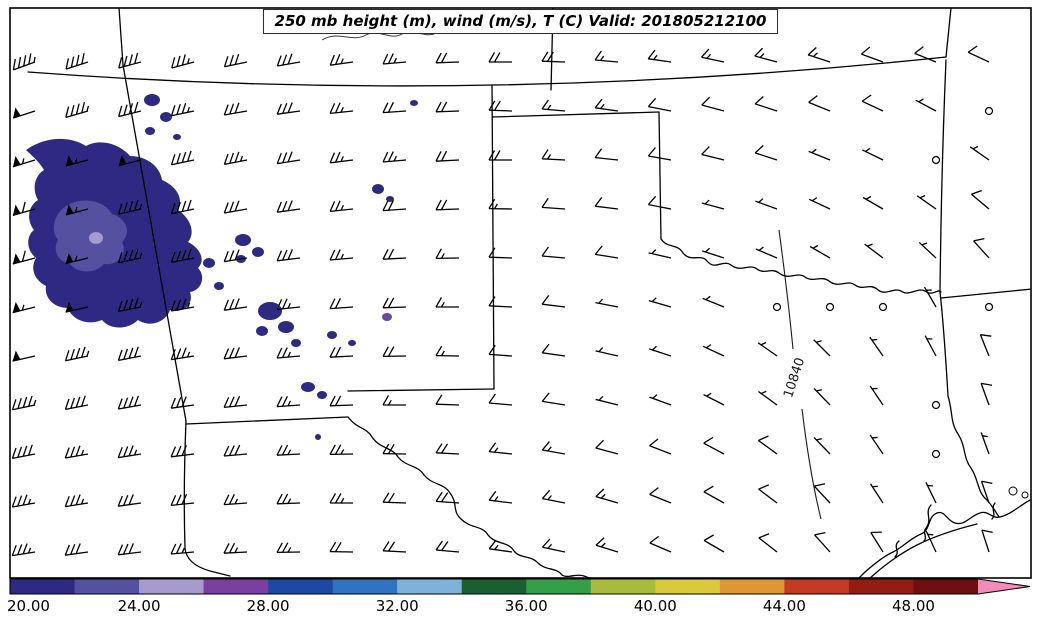  Describe the element at coordinates (784, 606) in the screenshot. I see `colorbar-tick-label: 44.00` at that location.